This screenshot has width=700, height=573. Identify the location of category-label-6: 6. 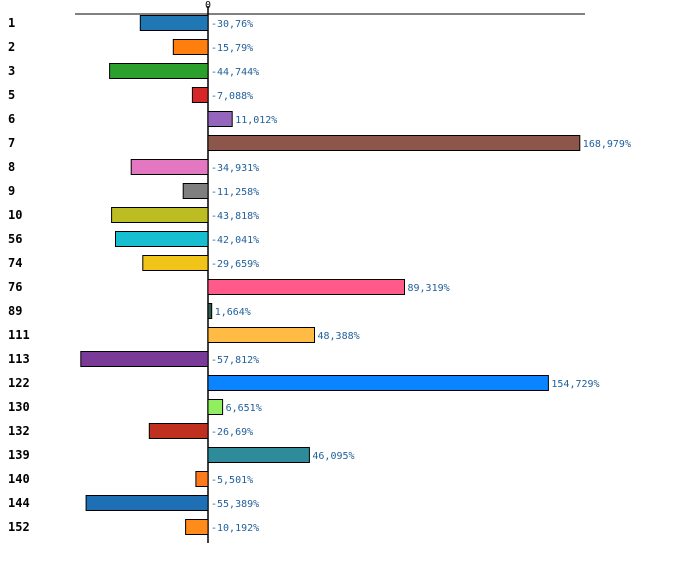
(11, 119).